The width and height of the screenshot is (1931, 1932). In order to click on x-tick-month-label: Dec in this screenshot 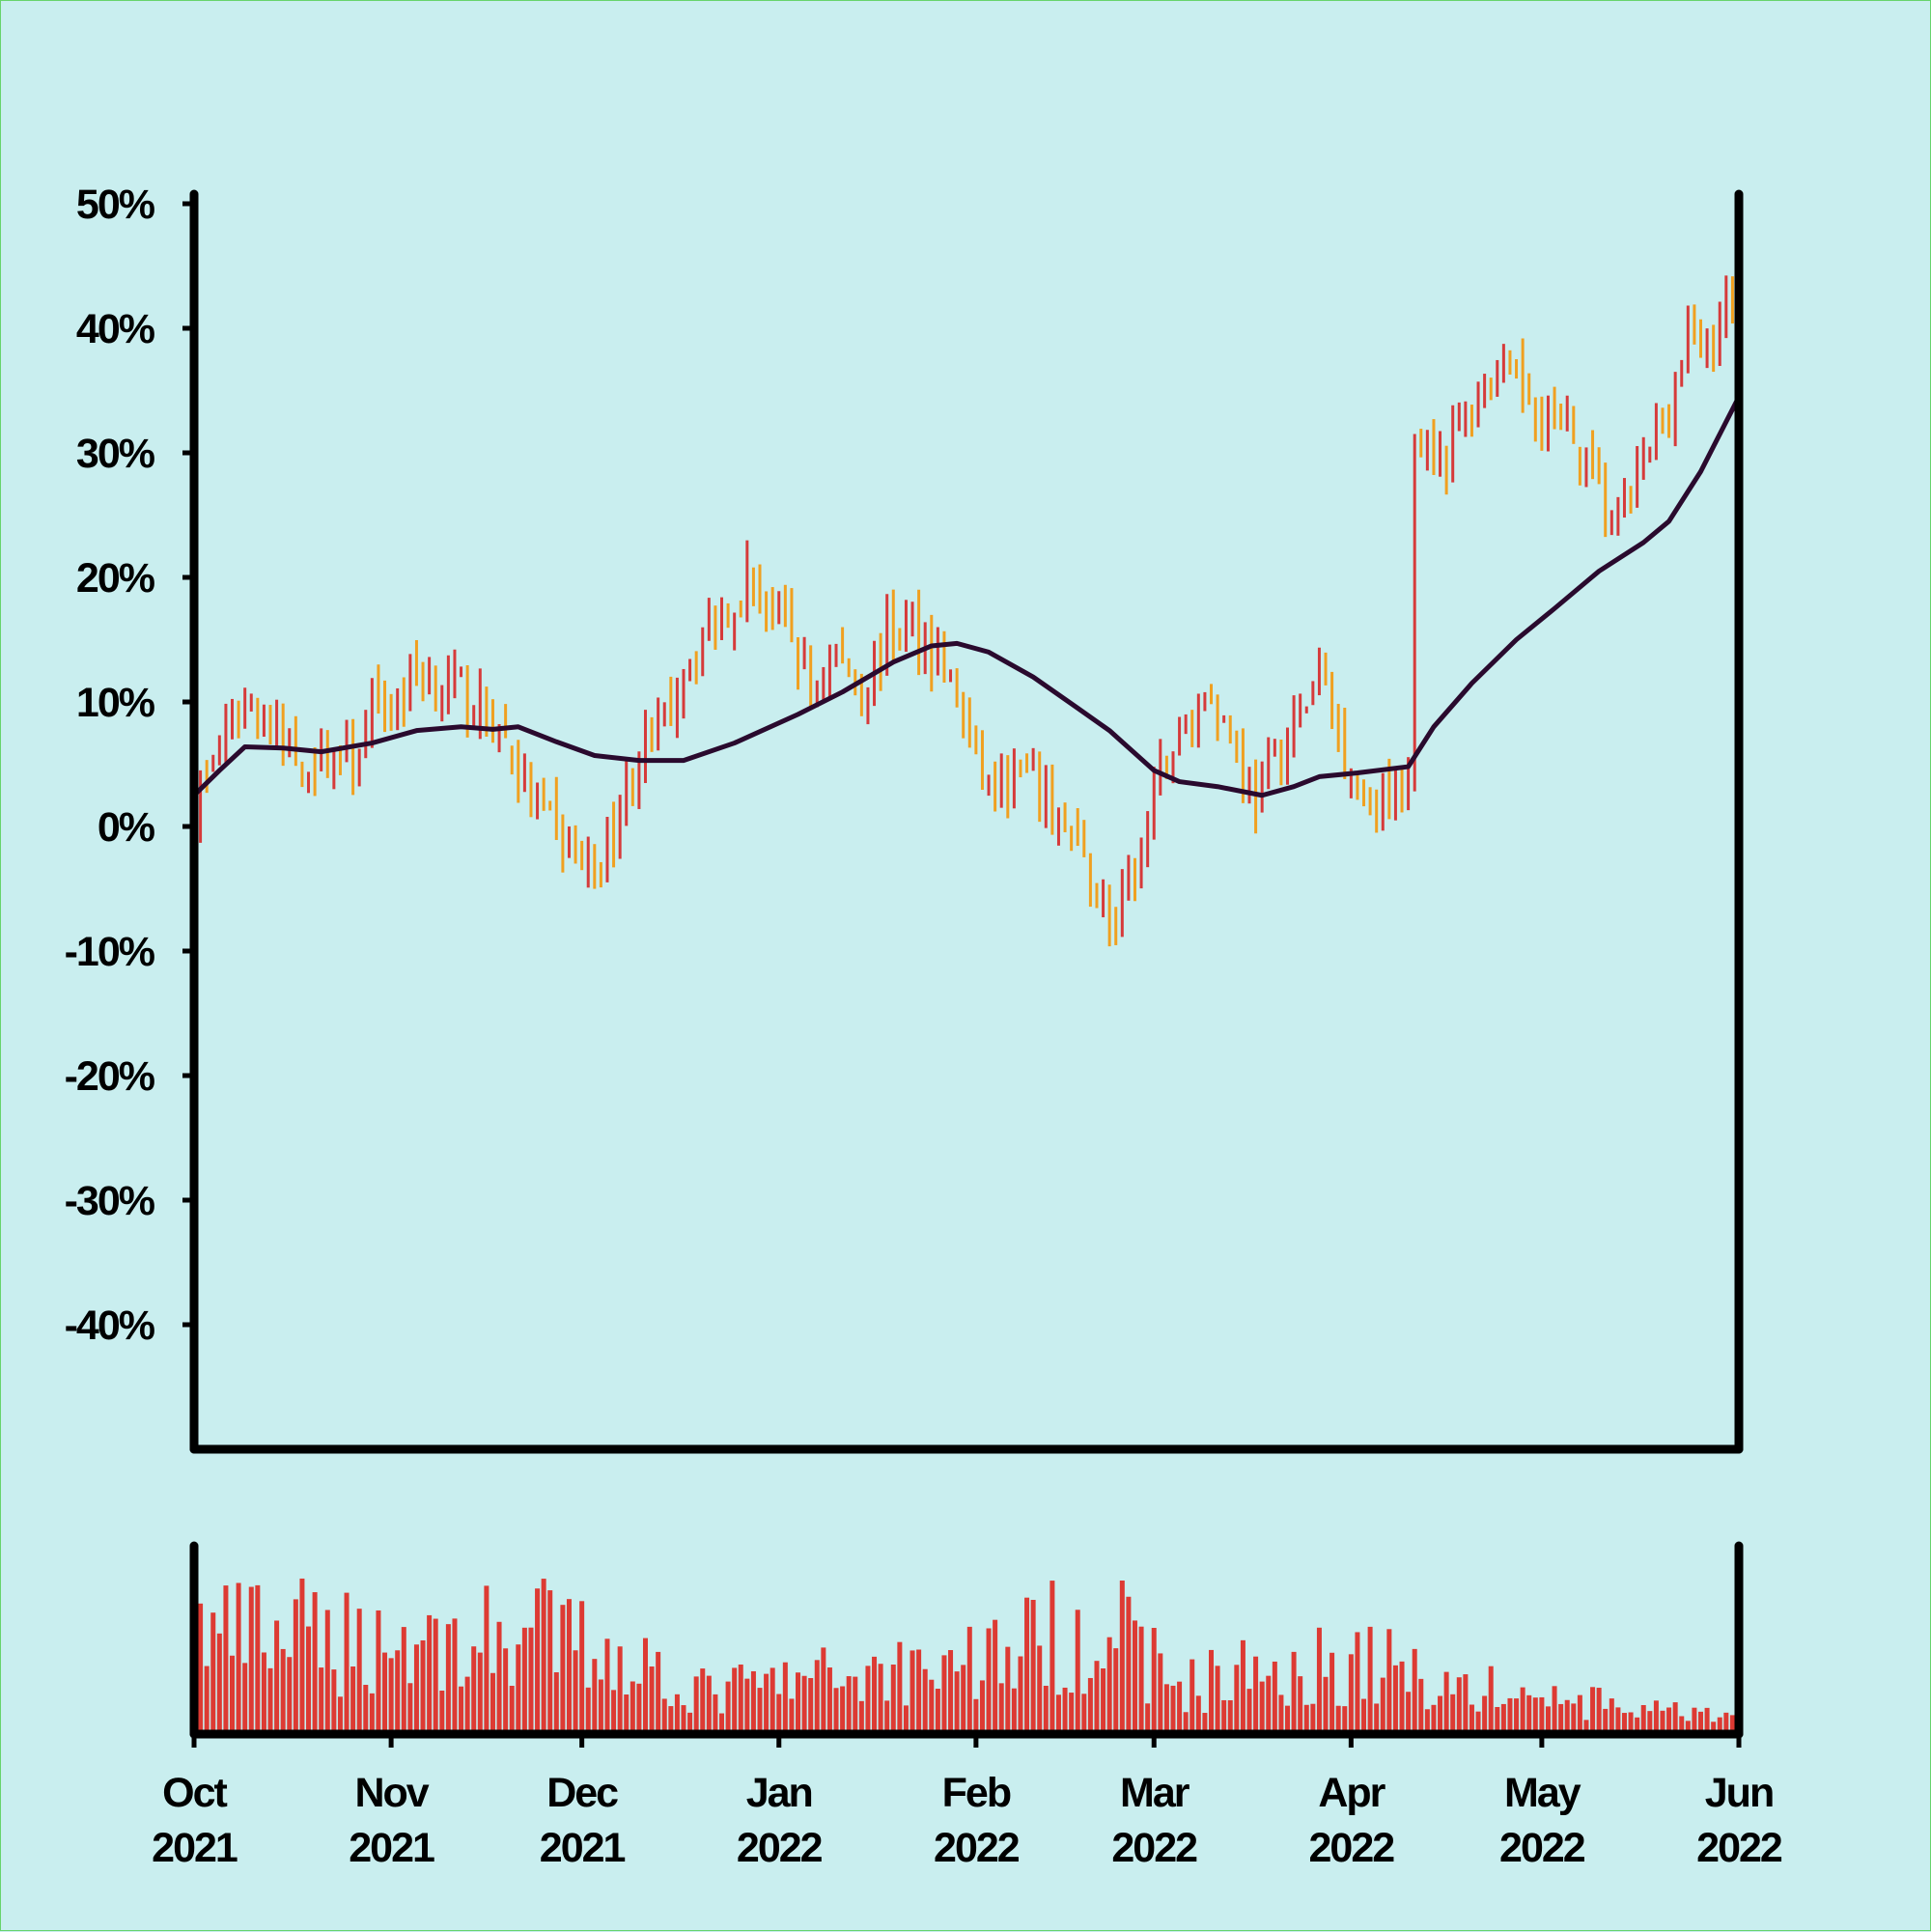, I will do `click(582, 1793)`.